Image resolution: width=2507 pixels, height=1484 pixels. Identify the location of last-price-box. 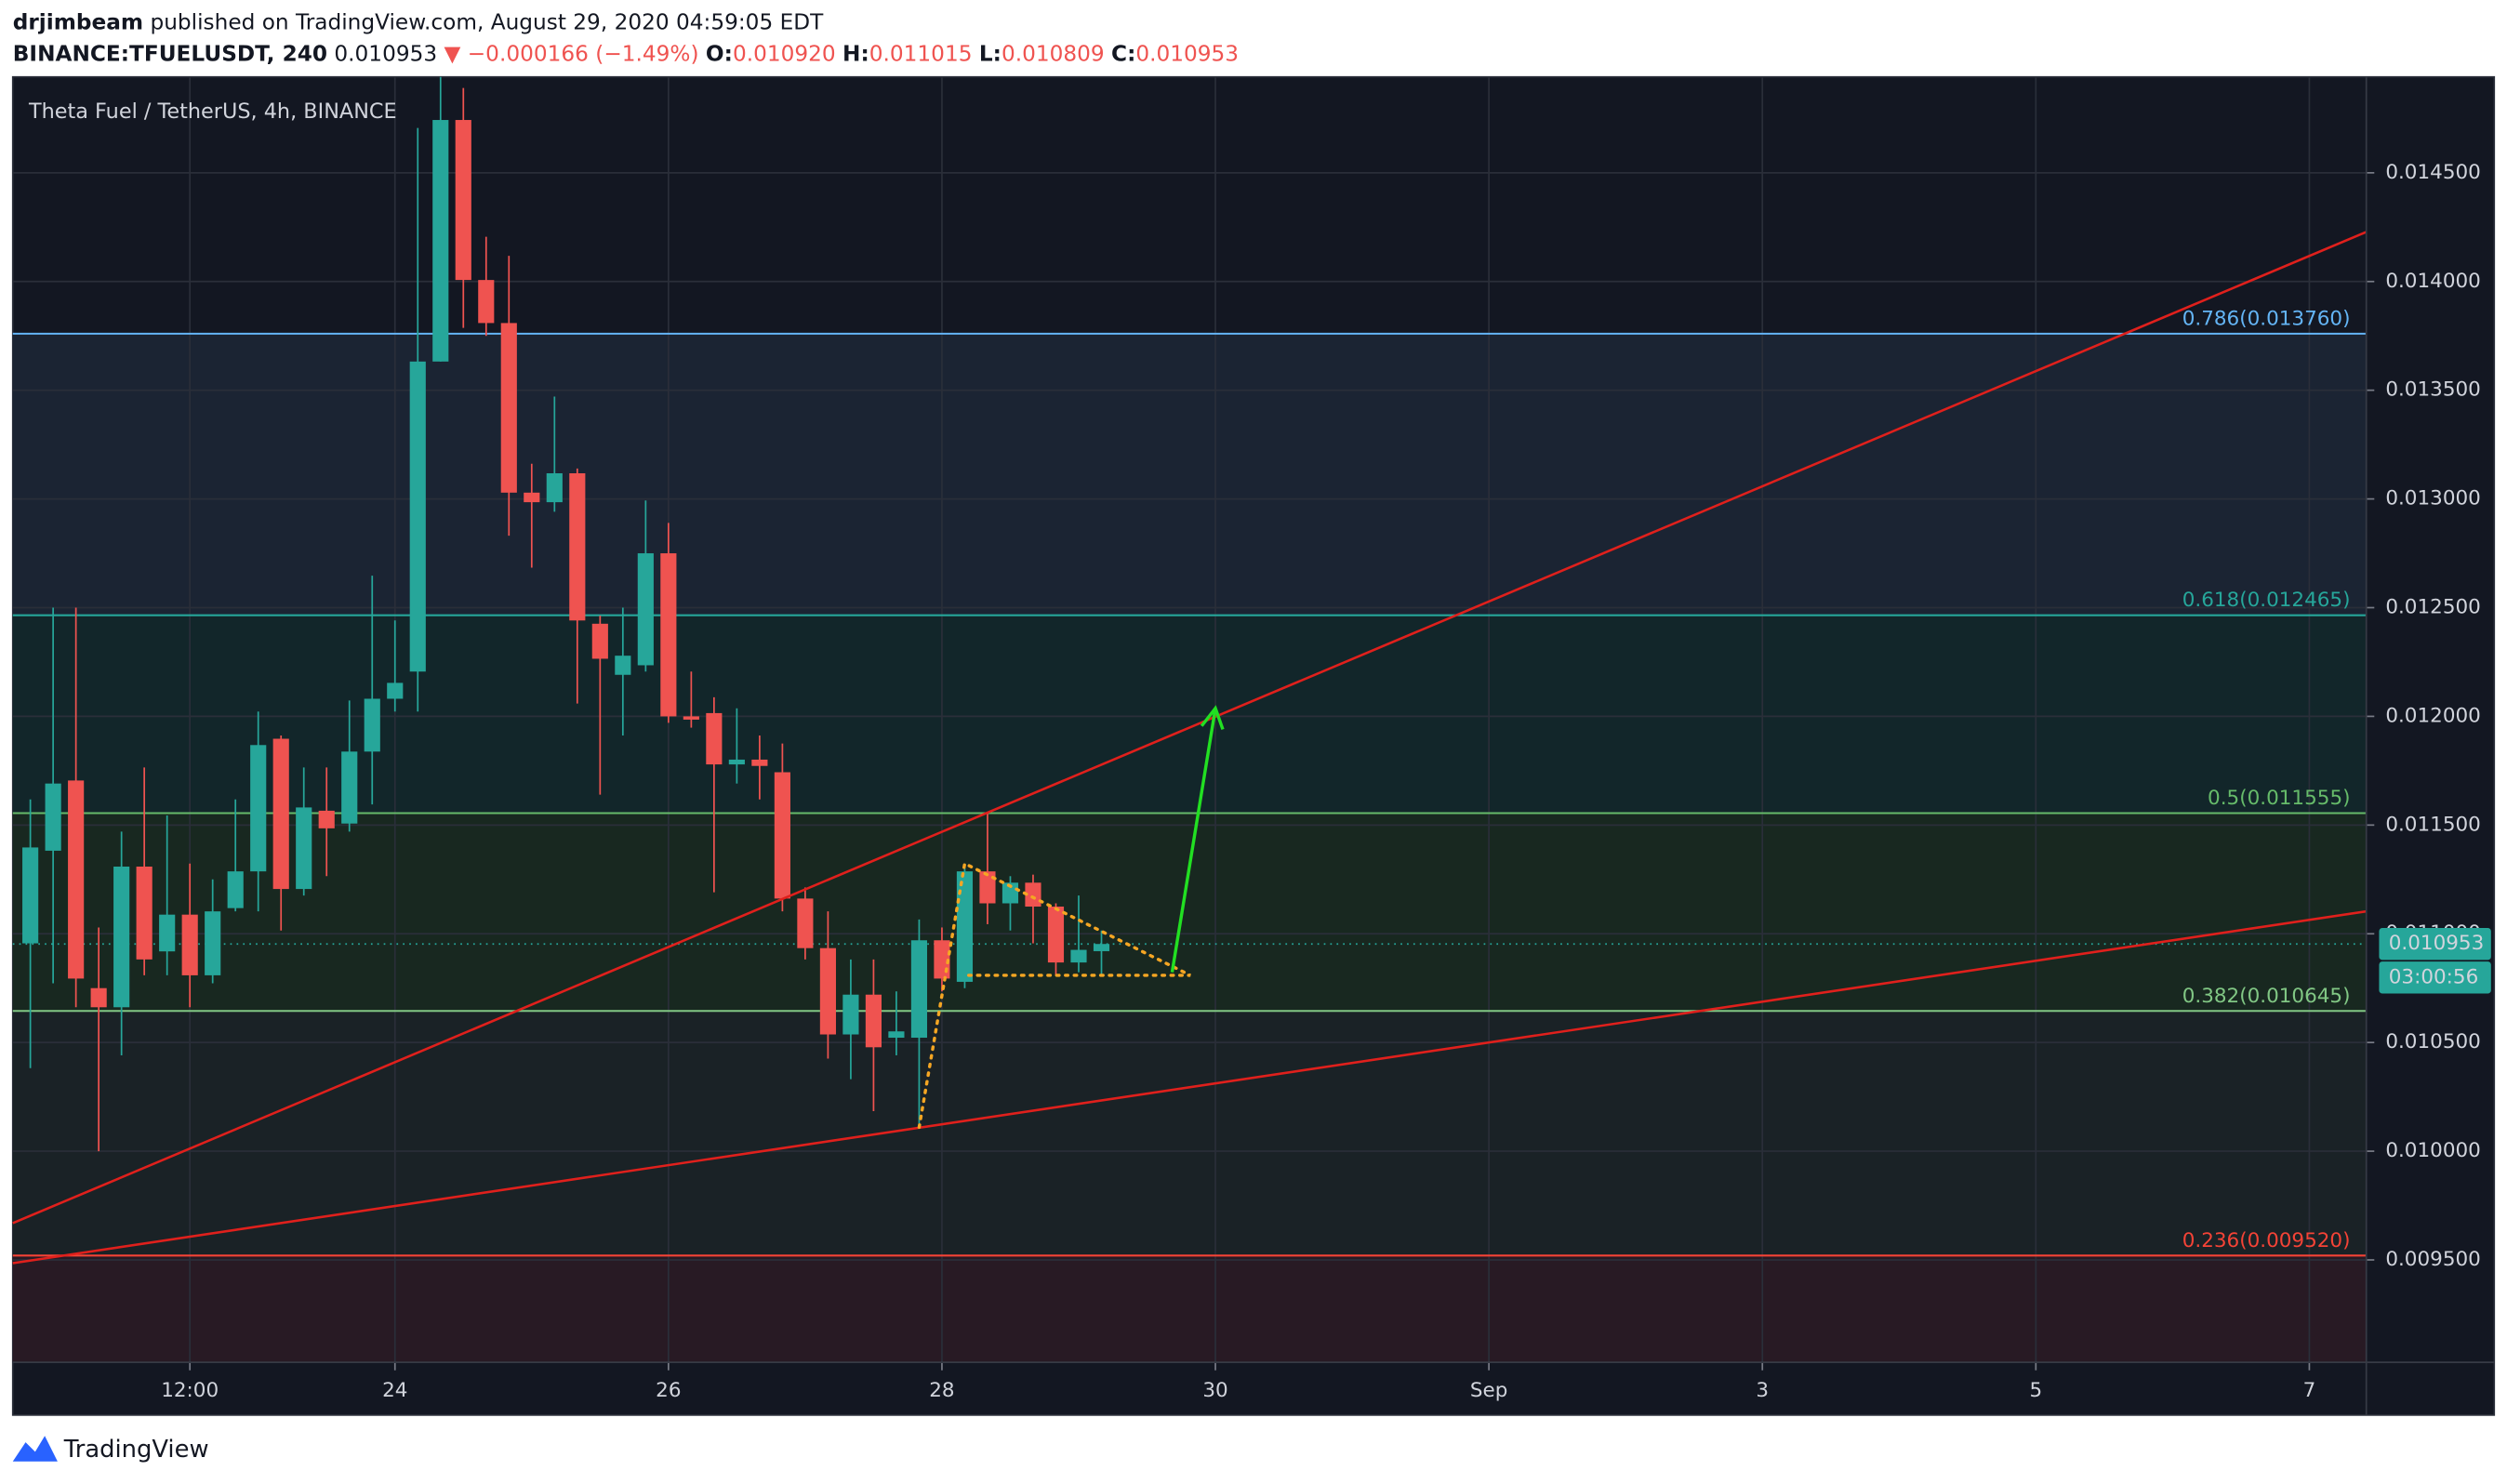
(2435, 944).